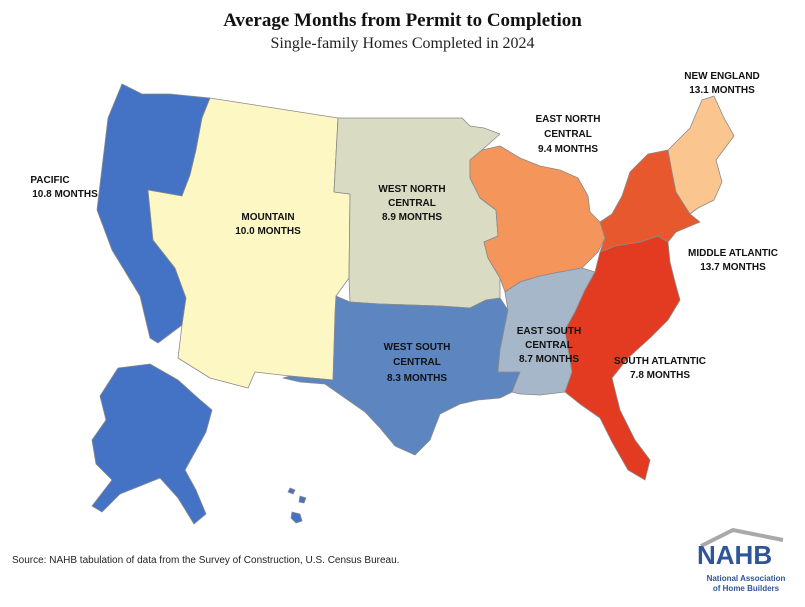 Image resolution: width=805 pixels, height=607 pixels. I want to click on logo-wordmark: NAHB, so click(735, 555).